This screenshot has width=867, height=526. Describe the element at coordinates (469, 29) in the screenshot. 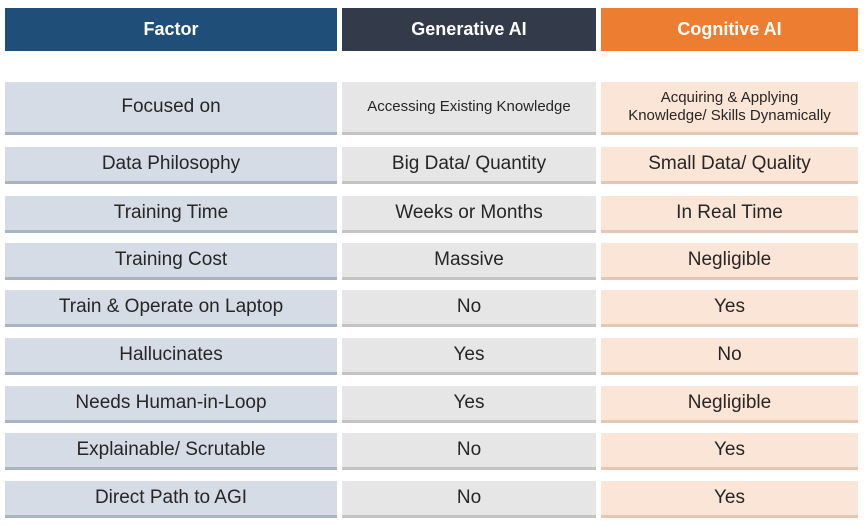

I see `header-cell: Generative AI` at that location.